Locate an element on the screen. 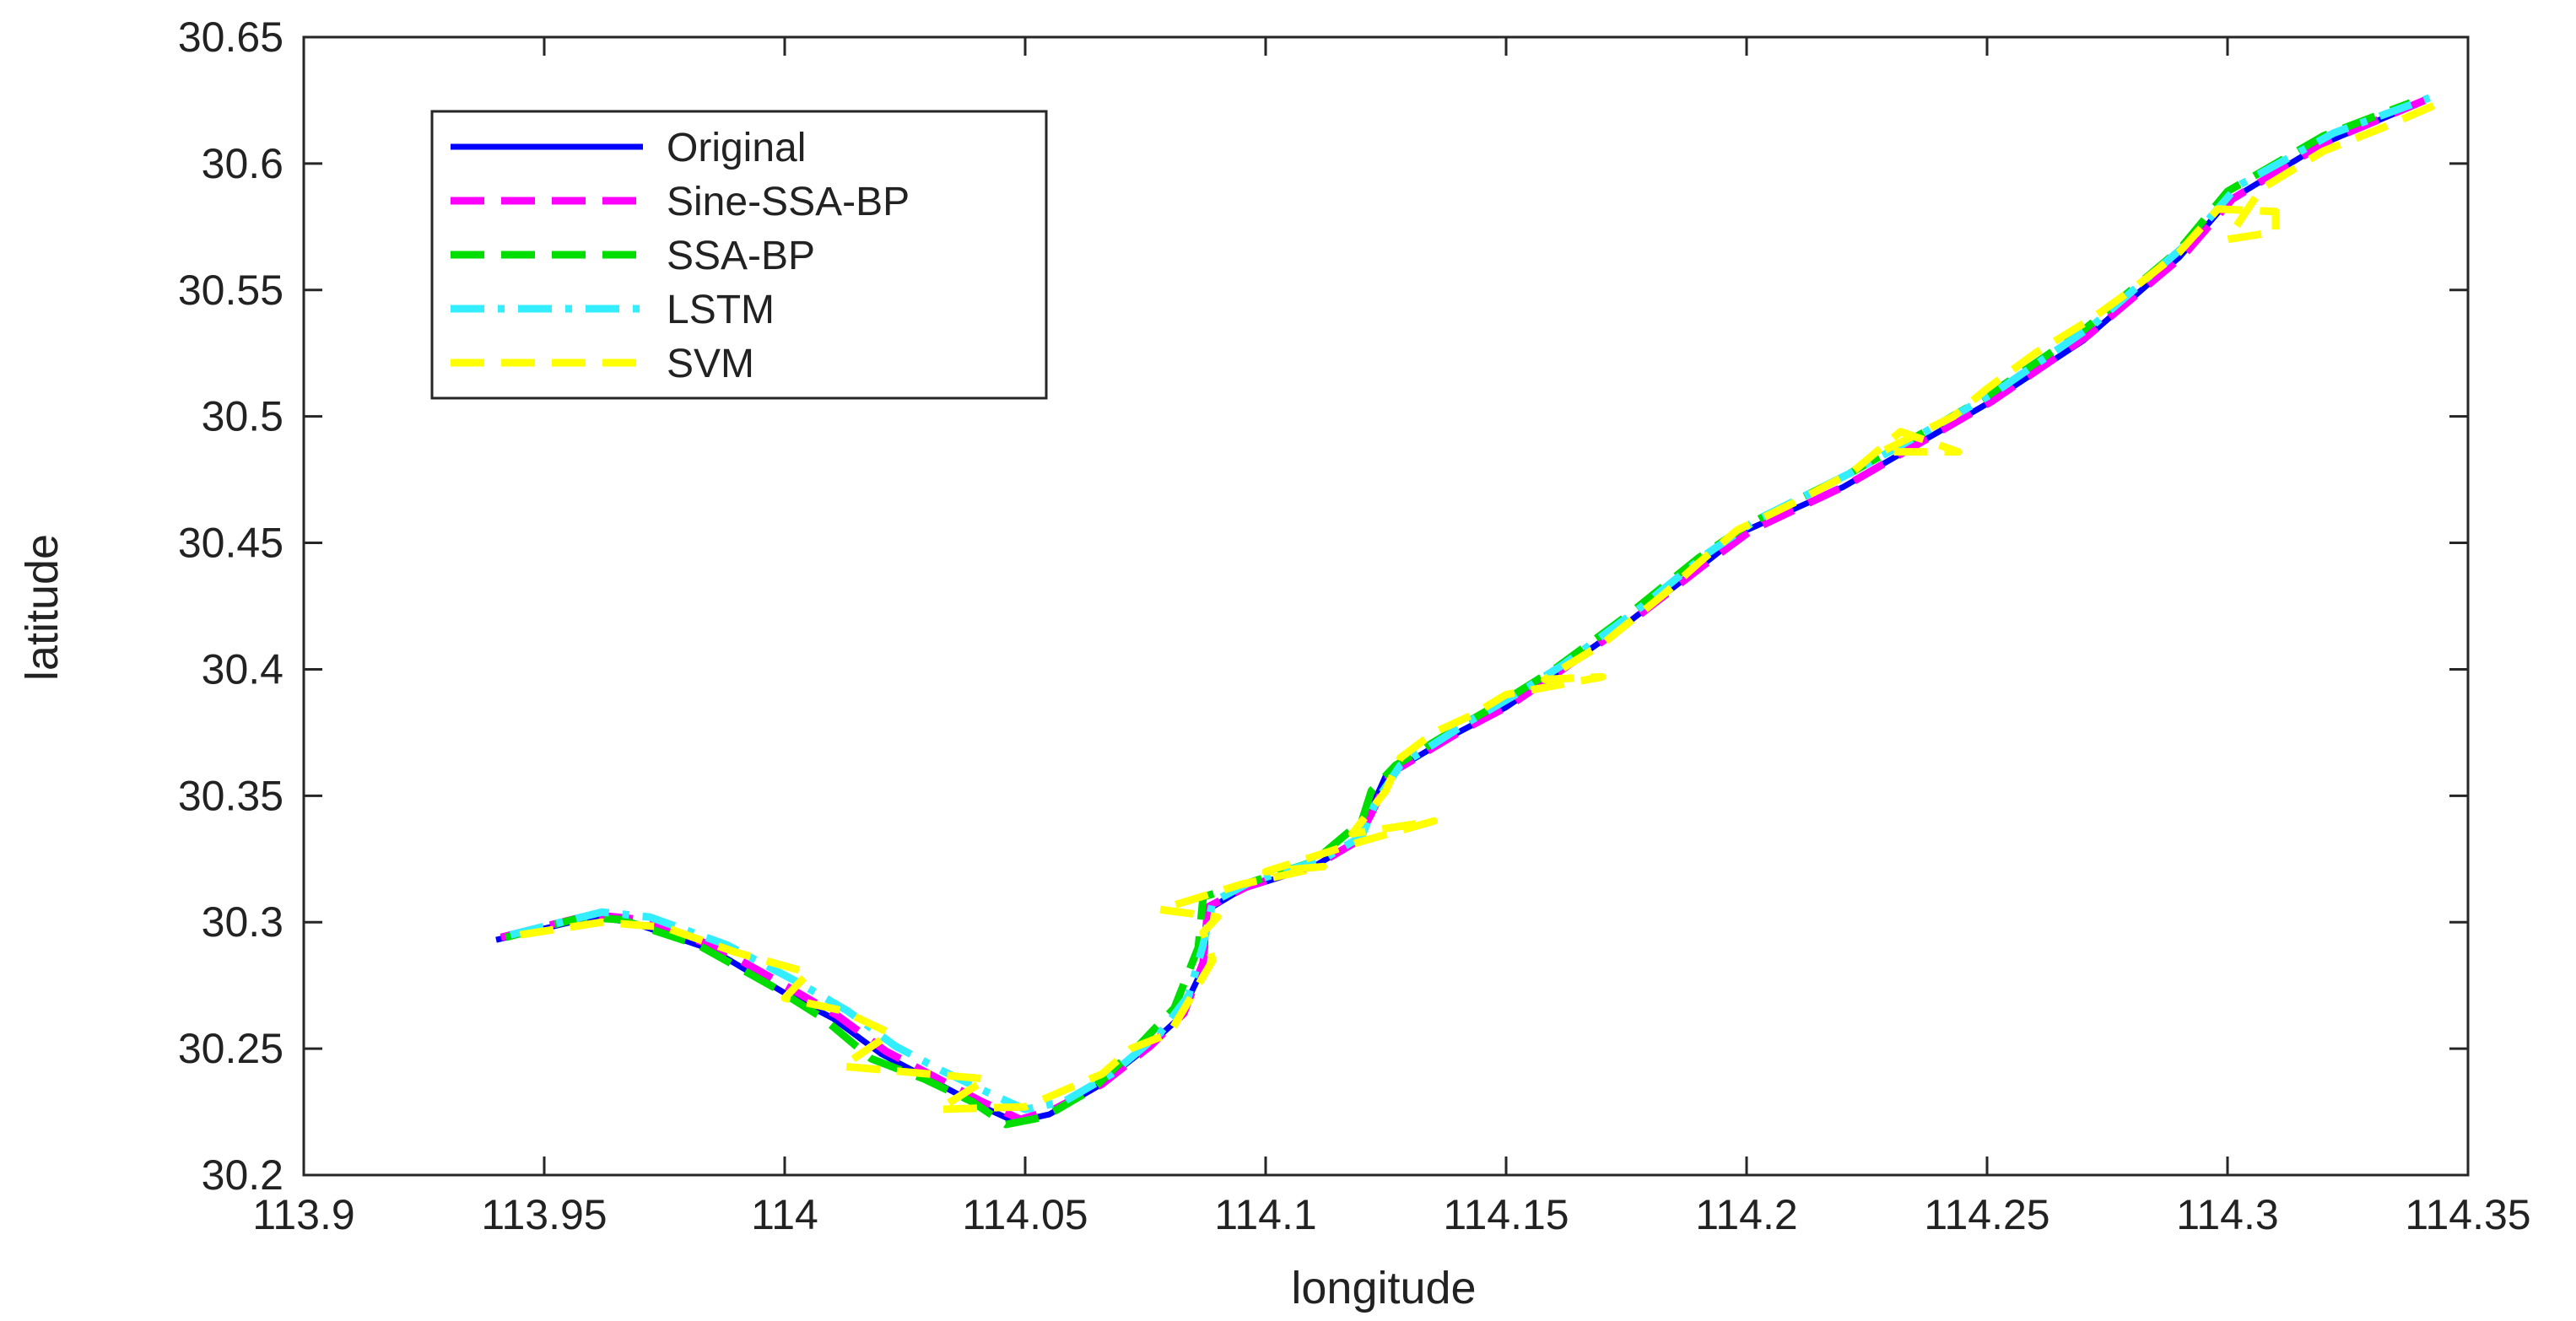 Image resolution: width=2576 pixels, height=1321 pixels. x-tick-label: 114 is located at coordinates (784, 1214).